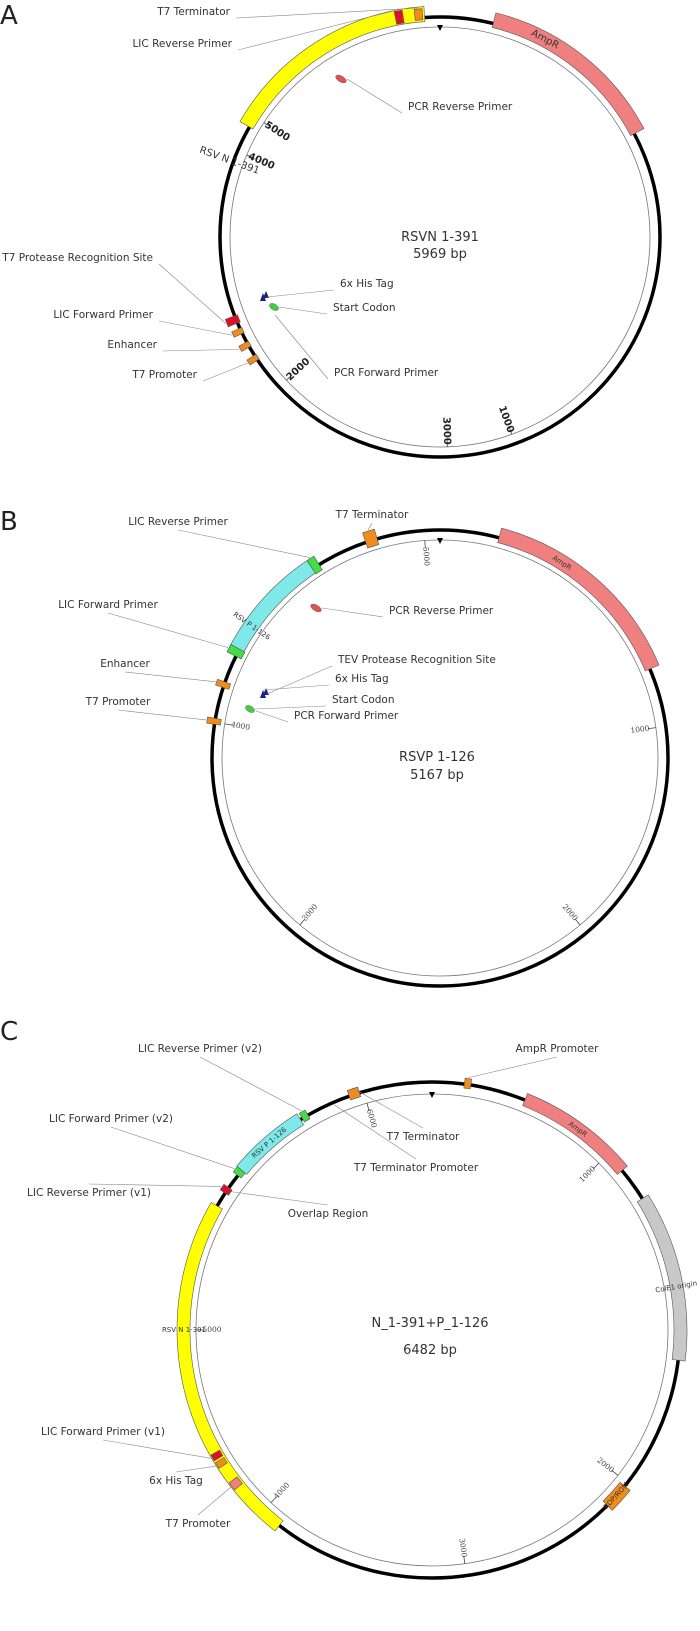 This screenshot has width=700, height=1631. I want to click on tick-label: 5000, so click(426, 557).